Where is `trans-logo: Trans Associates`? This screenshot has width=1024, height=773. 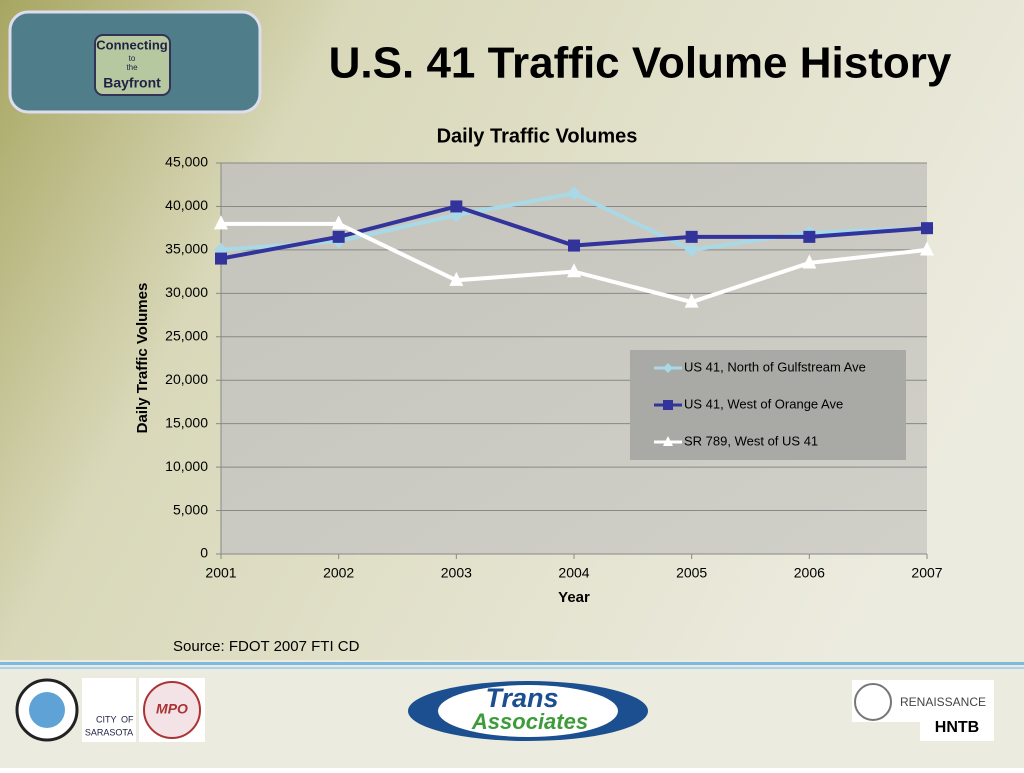 trans-logo: Trans Associates is located at coordinates (528, 711).